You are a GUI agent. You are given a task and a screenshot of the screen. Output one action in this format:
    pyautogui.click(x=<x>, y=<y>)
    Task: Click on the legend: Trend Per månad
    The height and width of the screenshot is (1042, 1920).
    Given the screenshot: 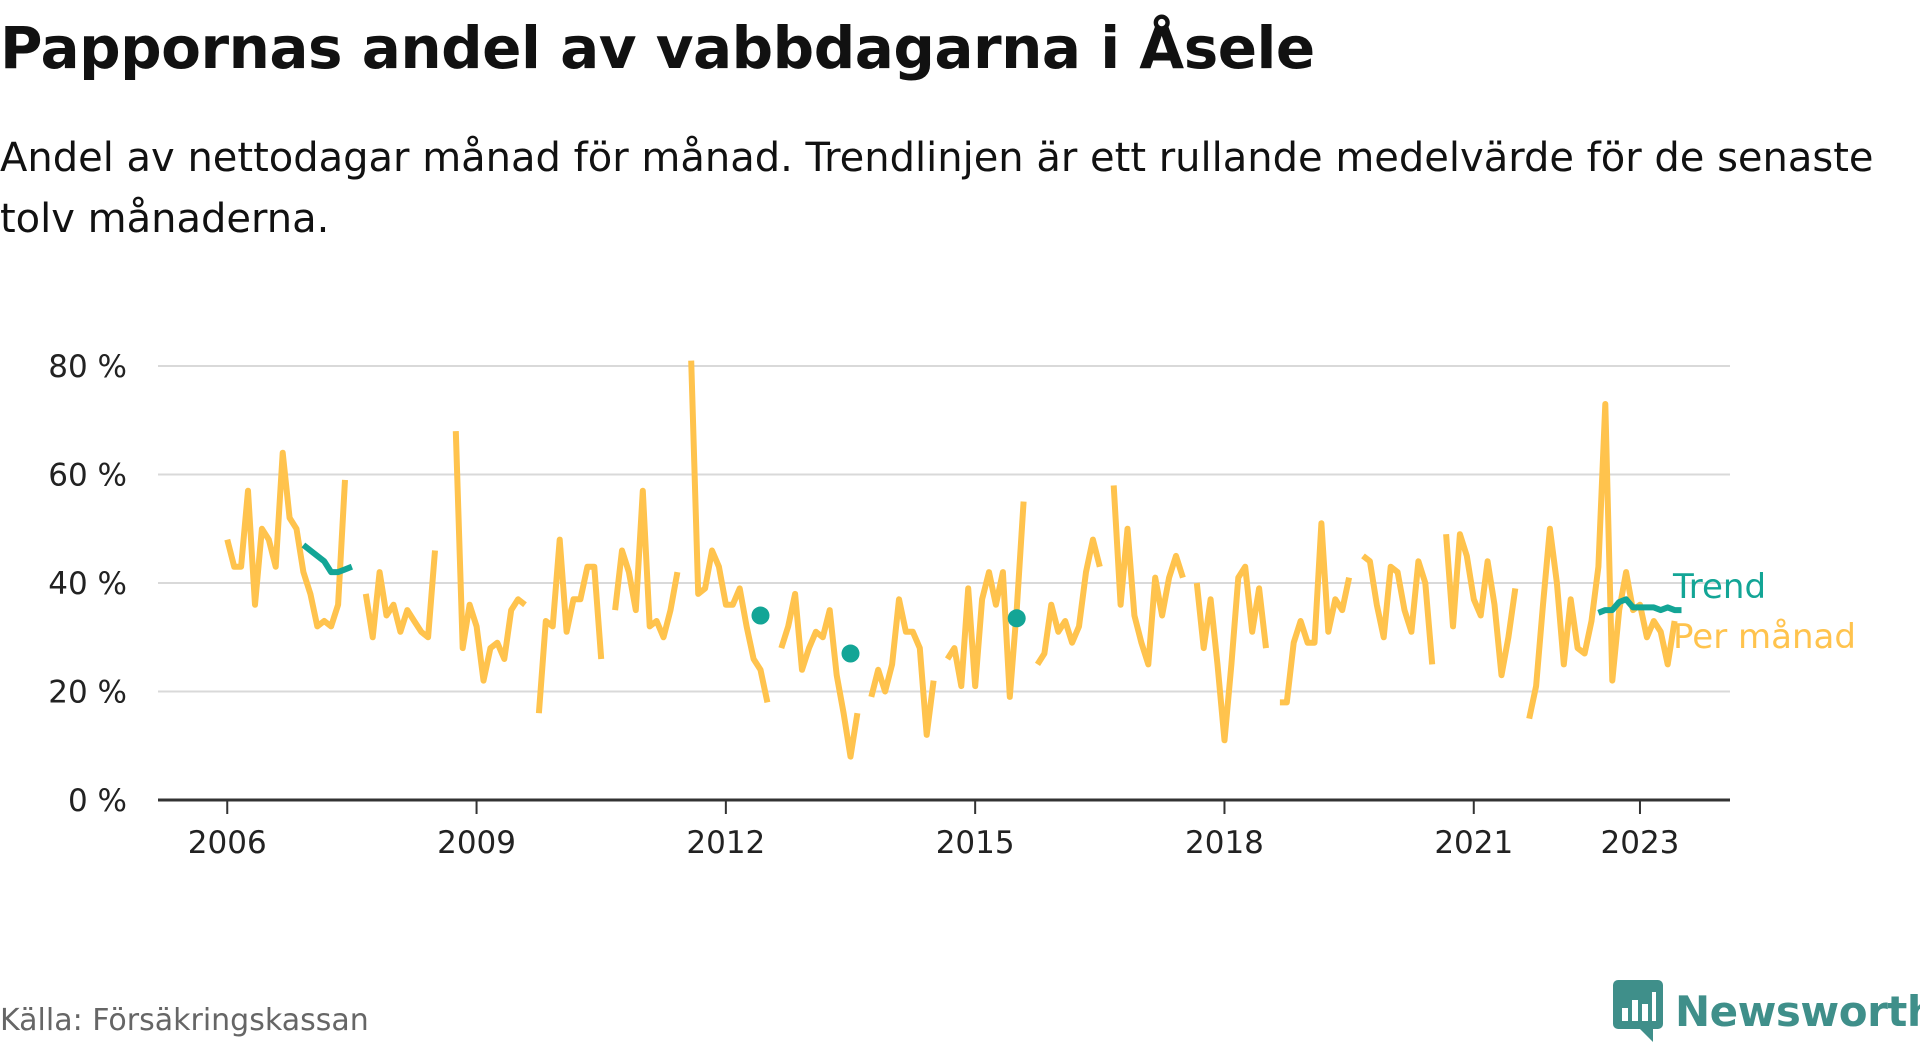 What is the action you would take?
    pyautogui.click(x=1764, y=612)
    